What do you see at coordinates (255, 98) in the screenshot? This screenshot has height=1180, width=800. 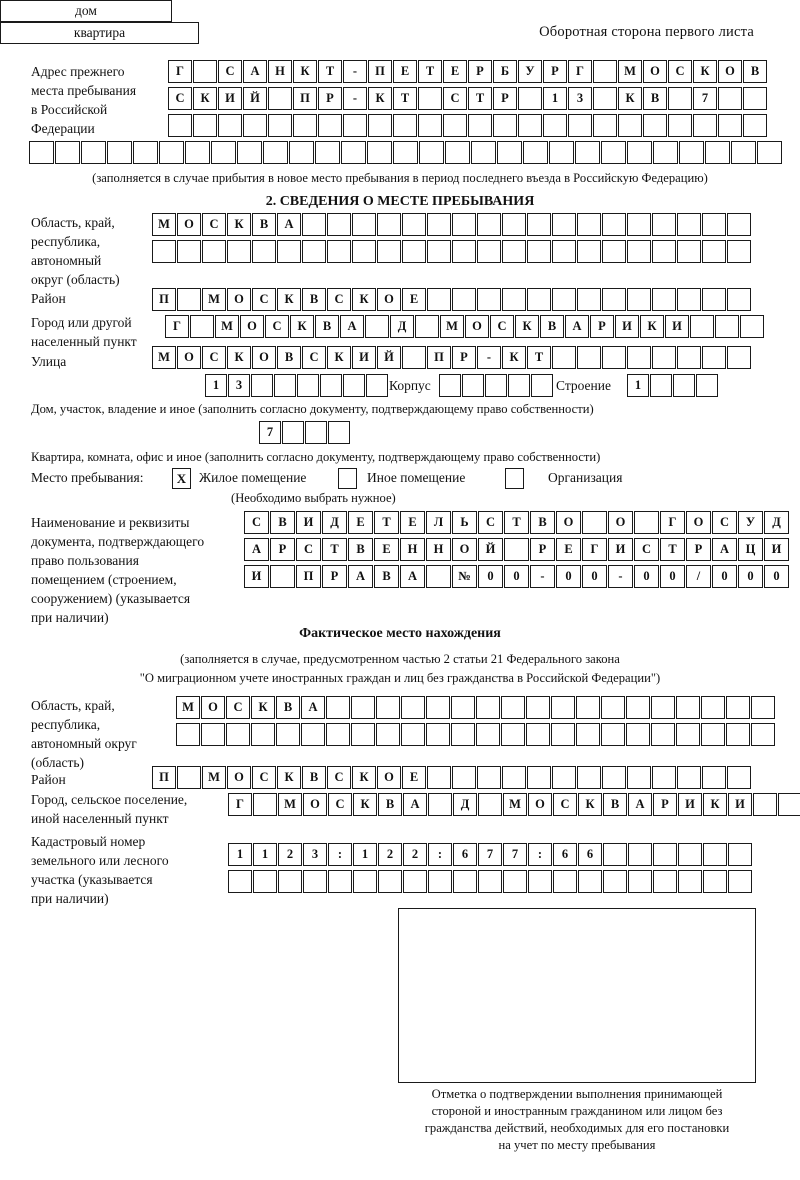 I see `form-cell: Й` at bounding box center [255, 98].